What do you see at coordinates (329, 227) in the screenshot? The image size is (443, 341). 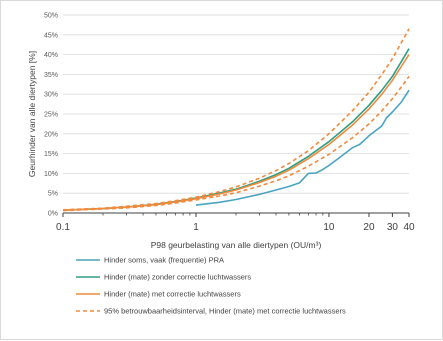 I see `x-tick-label: 10` at bounding box center [329, 227].